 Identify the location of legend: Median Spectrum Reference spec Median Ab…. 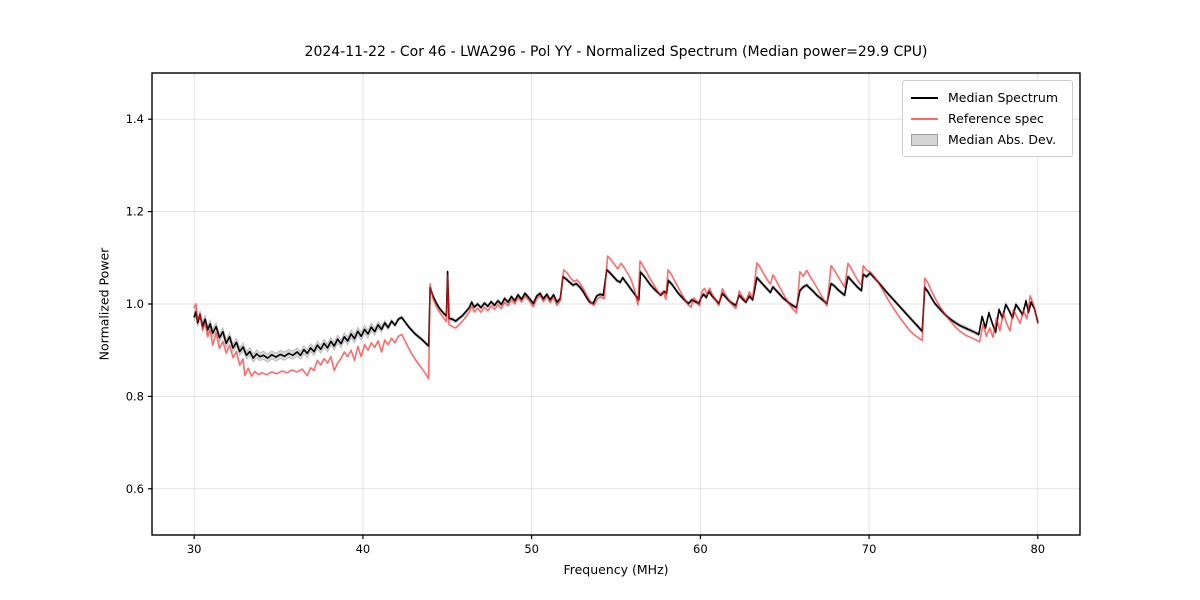
(987, 118).